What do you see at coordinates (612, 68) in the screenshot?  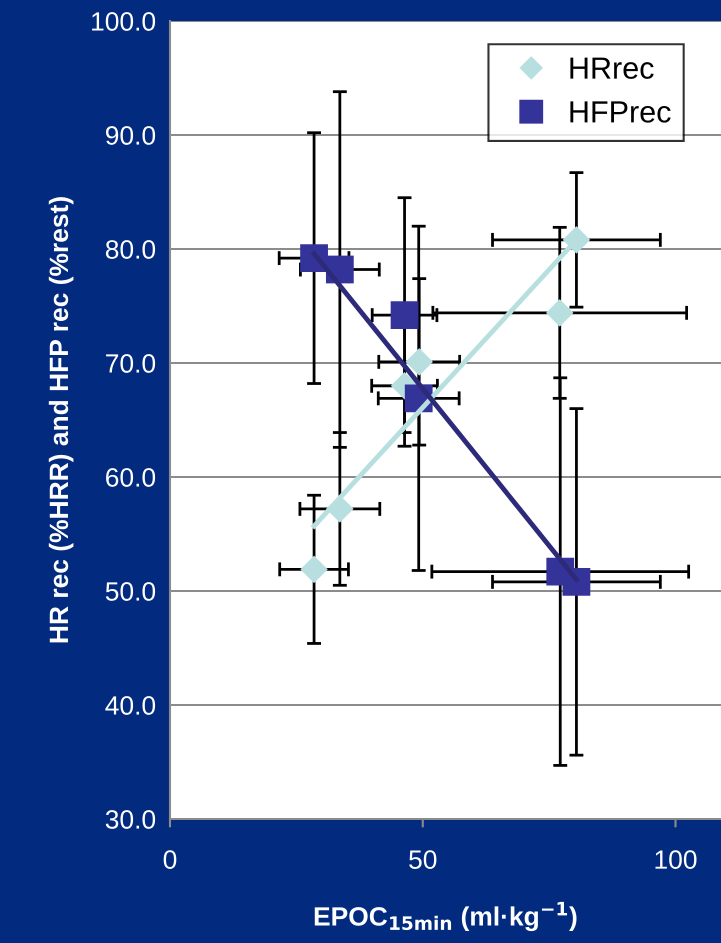 I see `legend-label: HRrec` at bounding box center [612, 68].